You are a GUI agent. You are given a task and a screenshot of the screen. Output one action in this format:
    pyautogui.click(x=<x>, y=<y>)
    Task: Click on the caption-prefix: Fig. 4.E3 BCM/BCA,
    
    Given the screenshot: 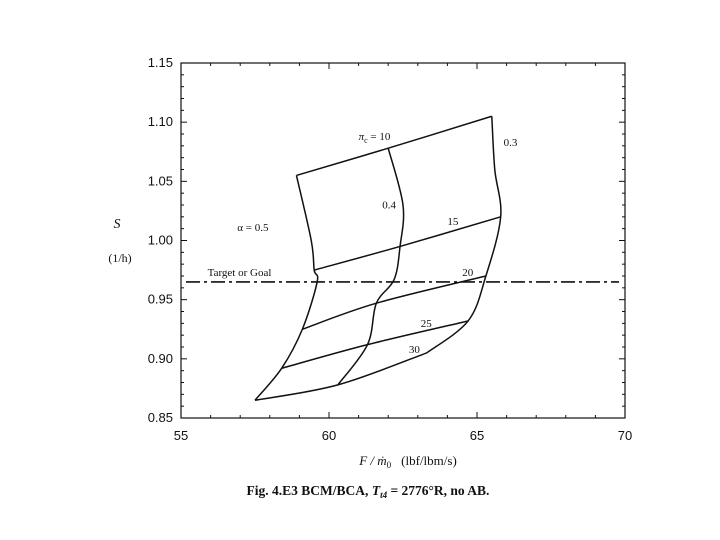 What is the action you would take?
    pyautogui.click(x=309, y=490)
    